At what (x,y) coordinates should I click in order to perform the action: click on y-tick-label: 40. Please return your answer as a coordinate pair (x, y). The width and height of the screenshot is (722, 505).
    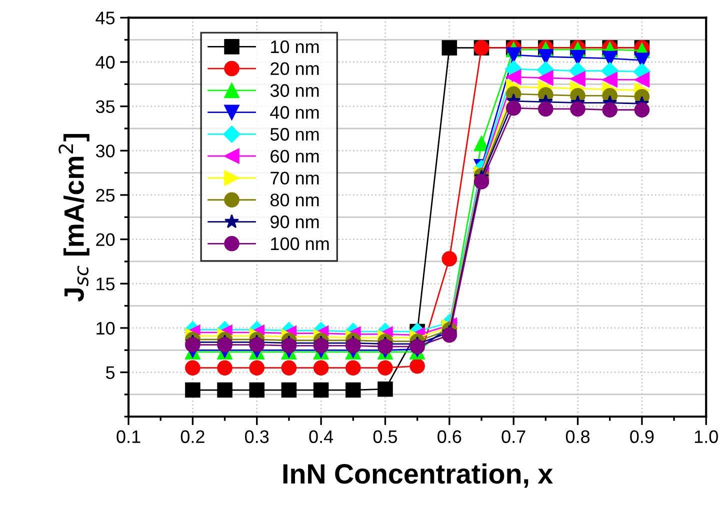
    Looking at the image, I should click on (105, 62).